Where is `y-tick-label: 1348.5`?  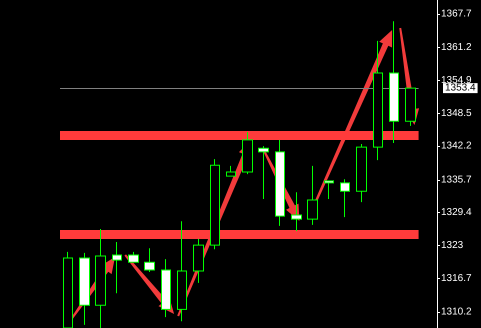
y-tick-label: 1348.5 is located at coordinates (456, 113).